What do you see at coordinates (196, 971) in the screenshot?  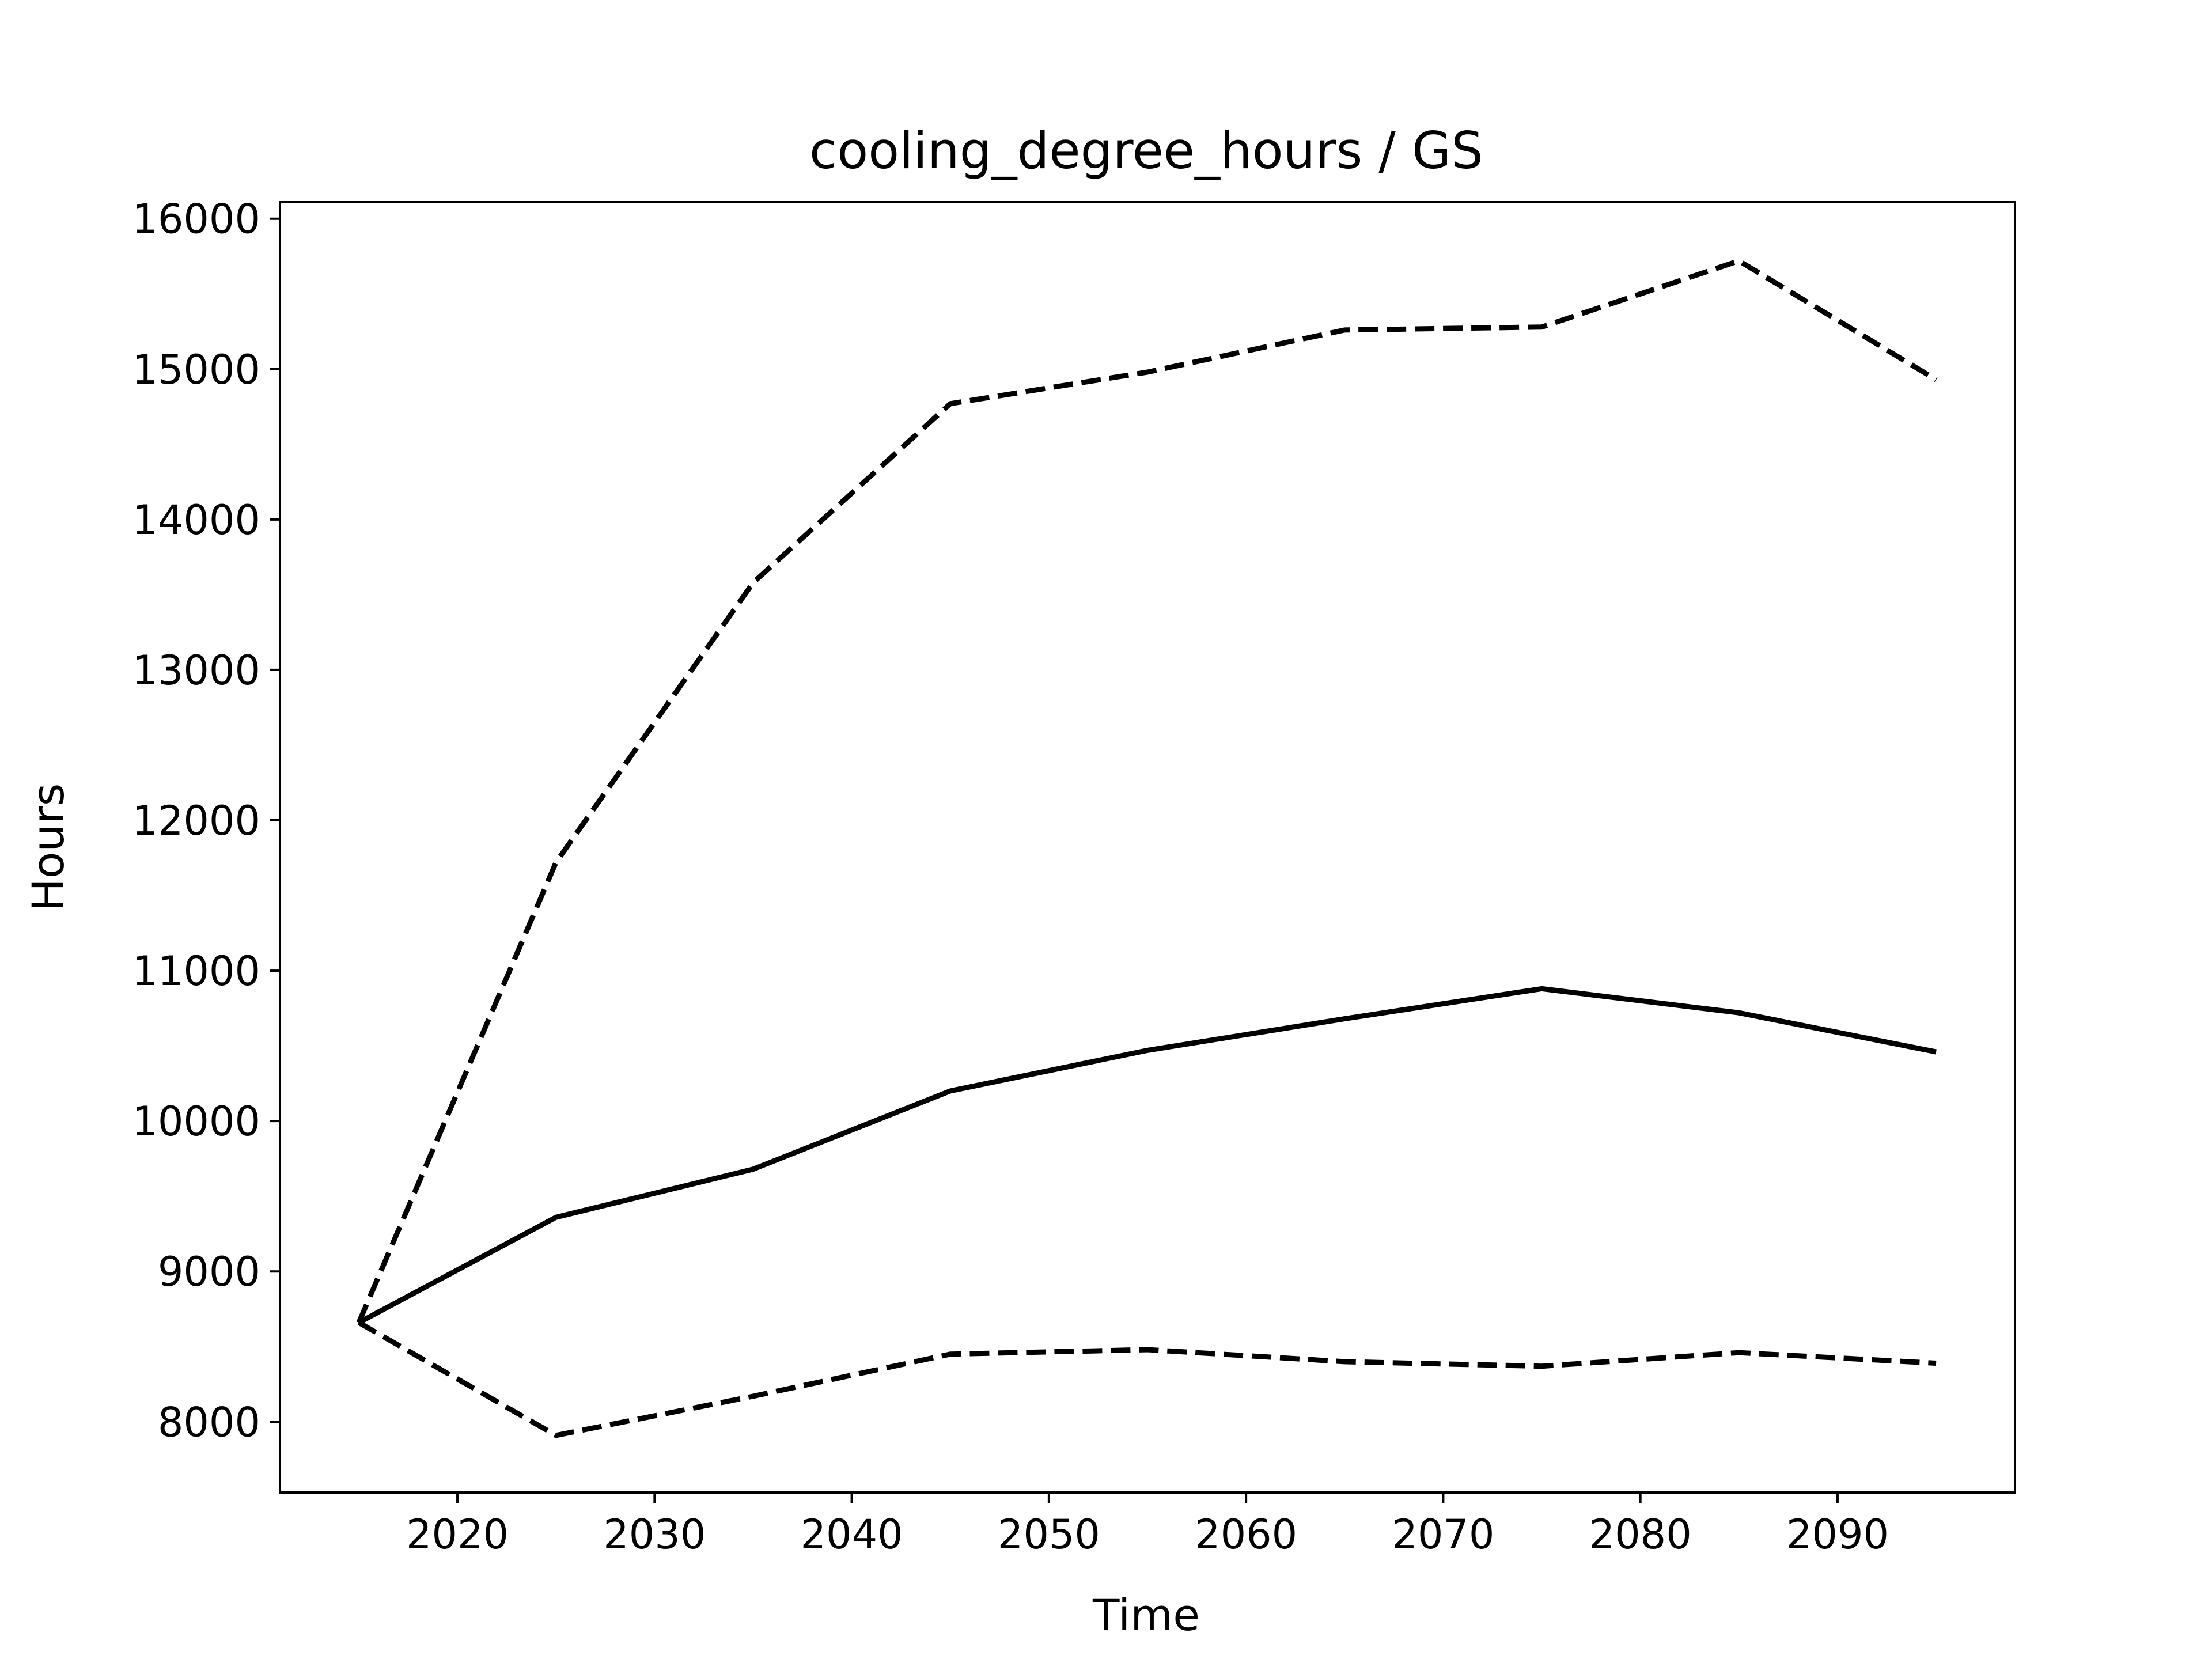 I see `y-tick-label: 11000` at bounding box center [196, 971].